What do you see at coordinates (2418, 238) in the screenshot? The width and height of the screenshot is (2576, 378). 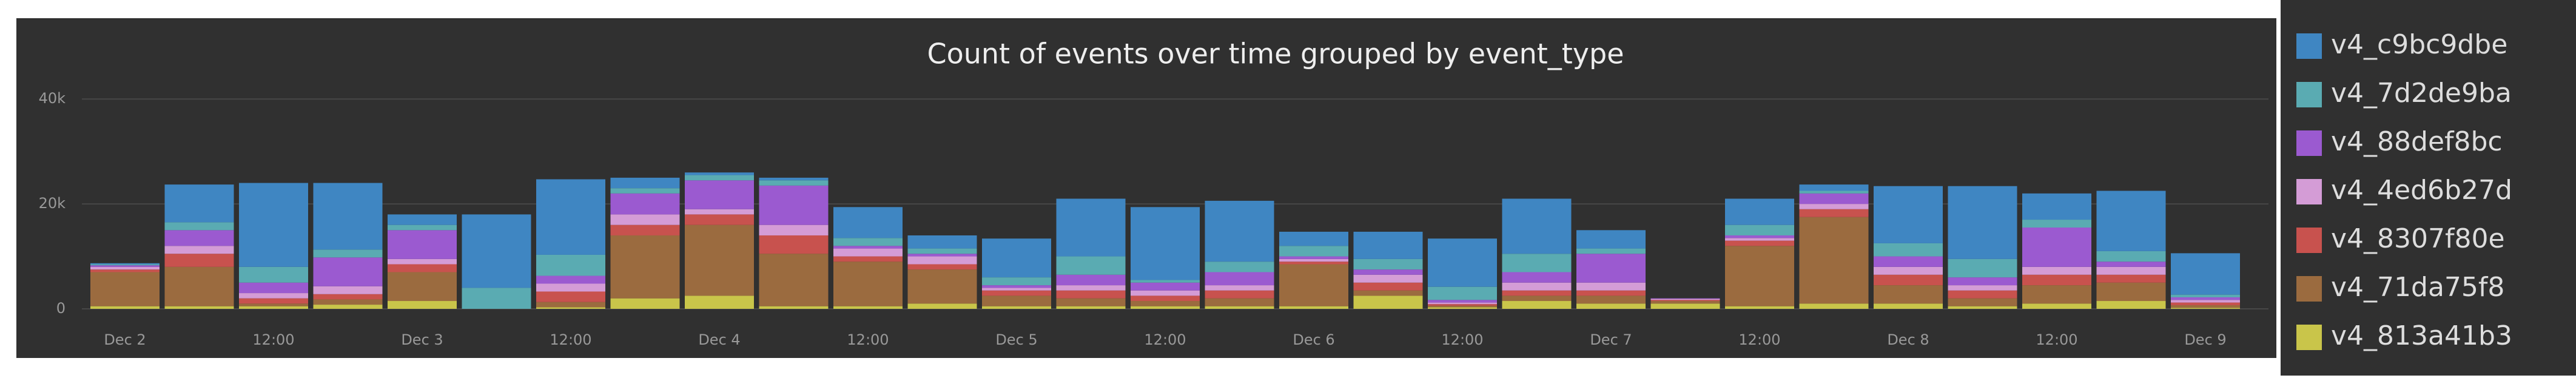 I see `legend-label: v4_8307f80e` at bounding box center [2418, 238].